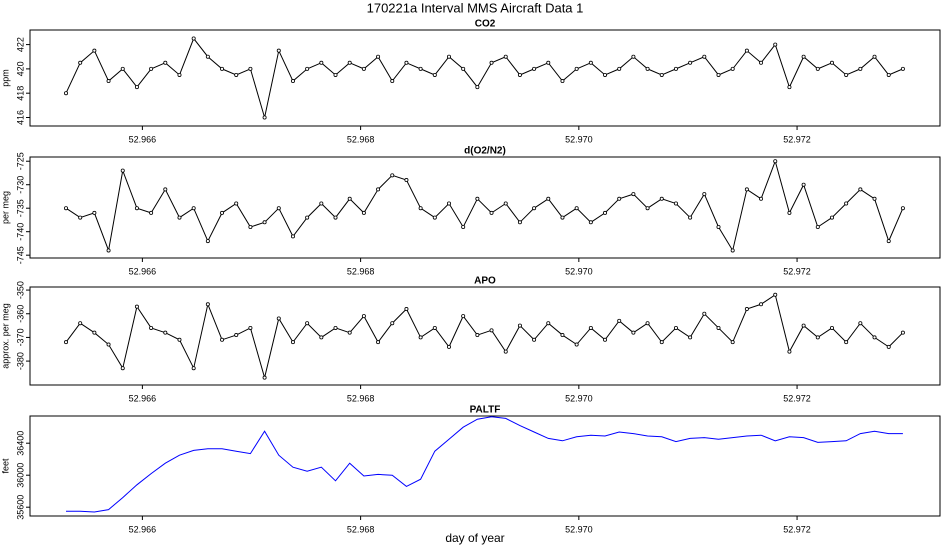 This screenshot has width=950, height=550. What do you see at coordinates (20, 475) in the screenshot?
I see `y-tick-label: 36000` at bounding box center [20, 475].